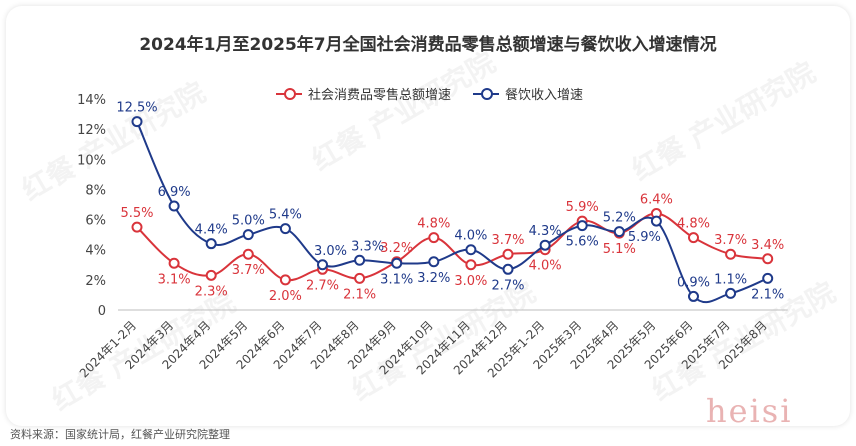  What do you see at coordinates (289, 93) in the screenshot?
I see `legend-swatch-retail` at bounding box center [289, 93].